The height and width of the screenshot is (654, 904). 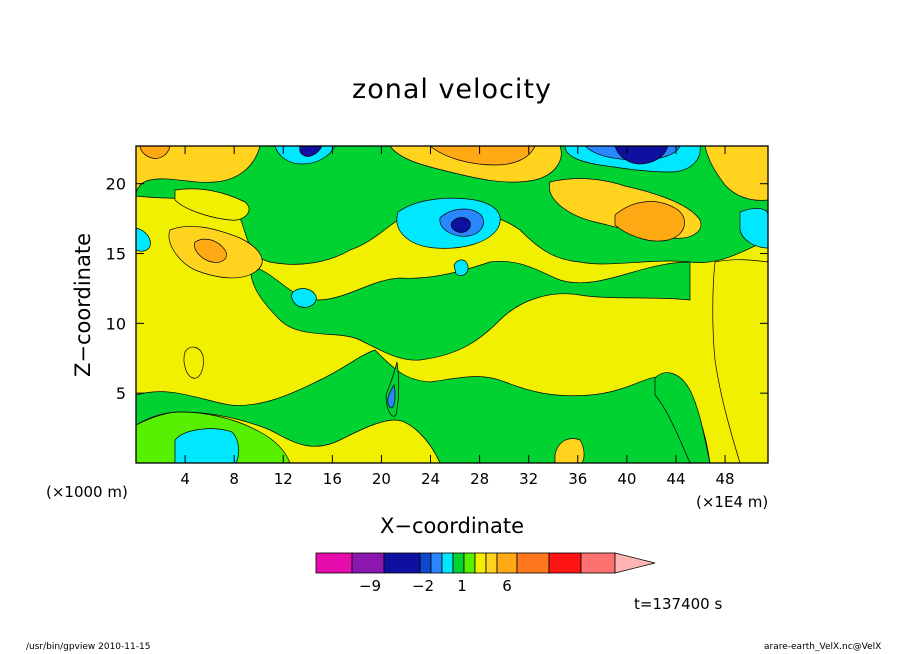 What do you see at coordinates (635, 563) in the screenshot?
I see `colorbar-arrow` at bounding box center [635, 563].